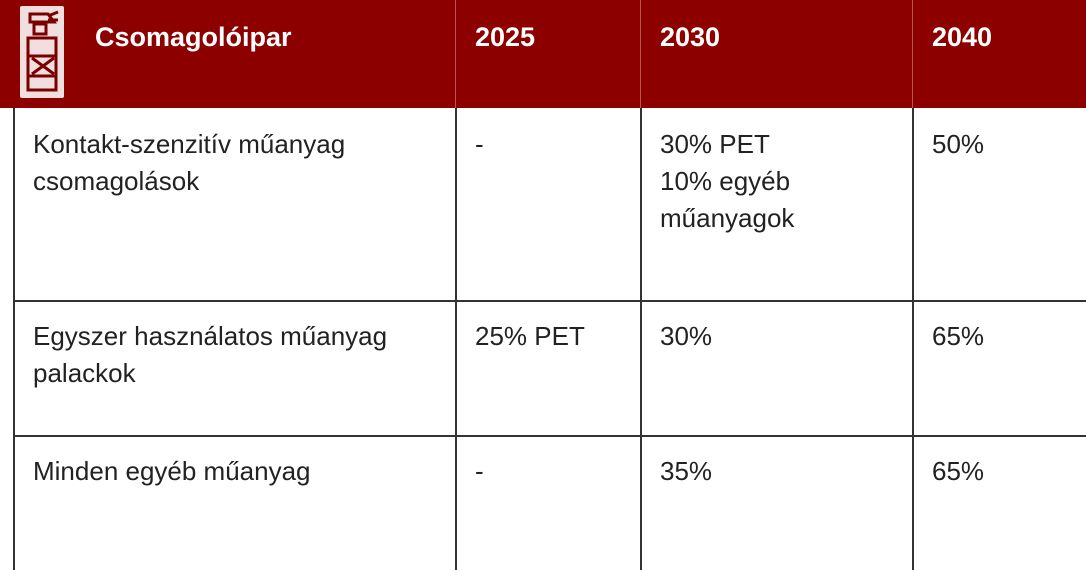 This screenshot has height=570, width=1086. Describe the element at coordinates (690, 37) in the screenshot. I see `header-cell: 2030` at that location.